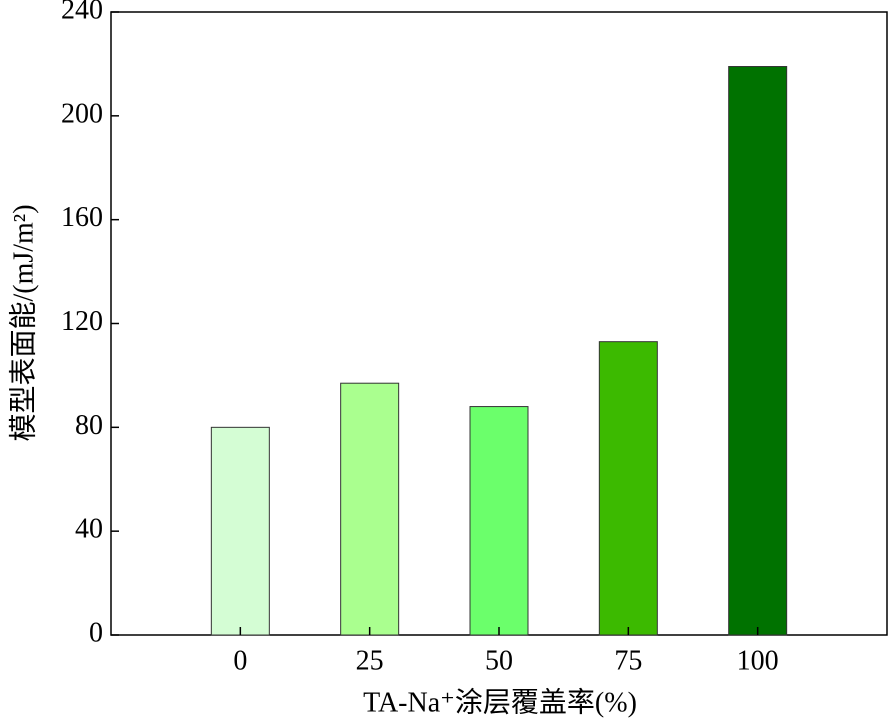  What do you see at coordinates (500, 702) in the screenshot?
I see `x-axis-label: TA-Na⁺涂层覆盖率(%)` at bounding box center [500, 702].